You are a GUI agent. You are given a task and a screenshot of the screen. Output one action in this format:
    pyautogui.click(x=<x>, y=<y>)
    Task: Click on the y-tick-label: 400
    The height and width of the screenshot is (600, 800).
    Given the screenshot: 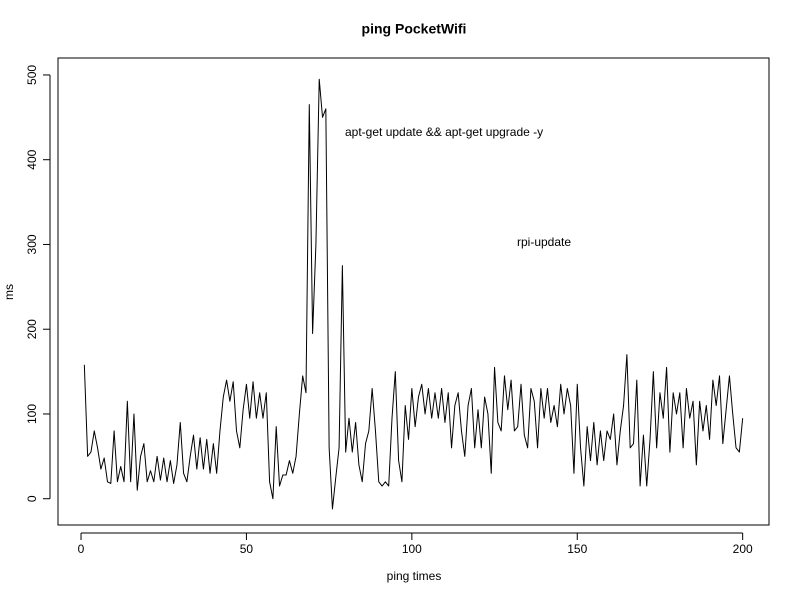 What is the action you would take?
    pyautogui.click(x=32, y=159)
    